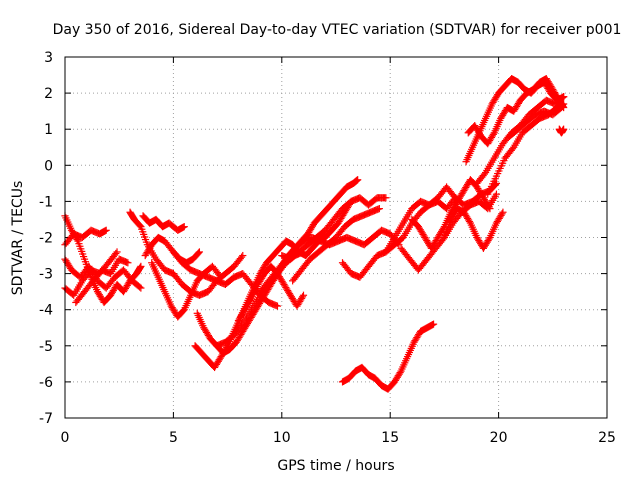 This screenshot has width=640, height=480. Describe the element at coordinates (46, 311) in the screenshot. I see `y-tick-label: -4` at that location.